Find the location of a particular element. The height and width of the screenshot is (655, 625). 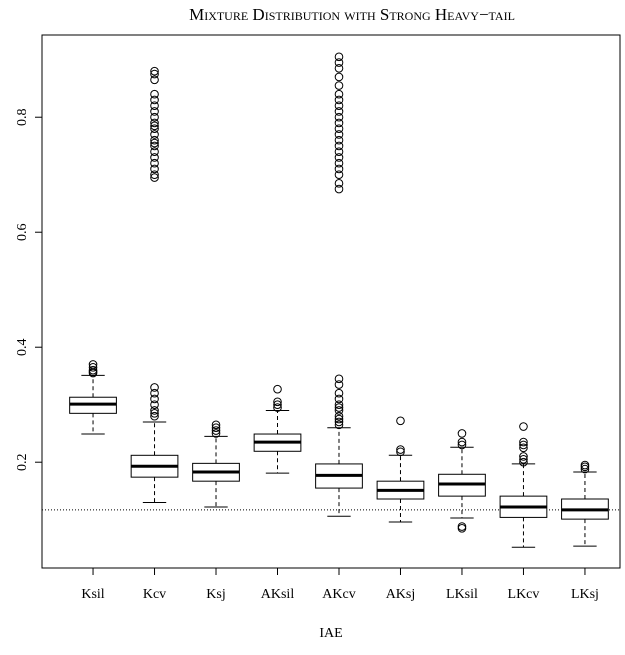

x-axis-label: IAE is located at coordinates (330, 633).